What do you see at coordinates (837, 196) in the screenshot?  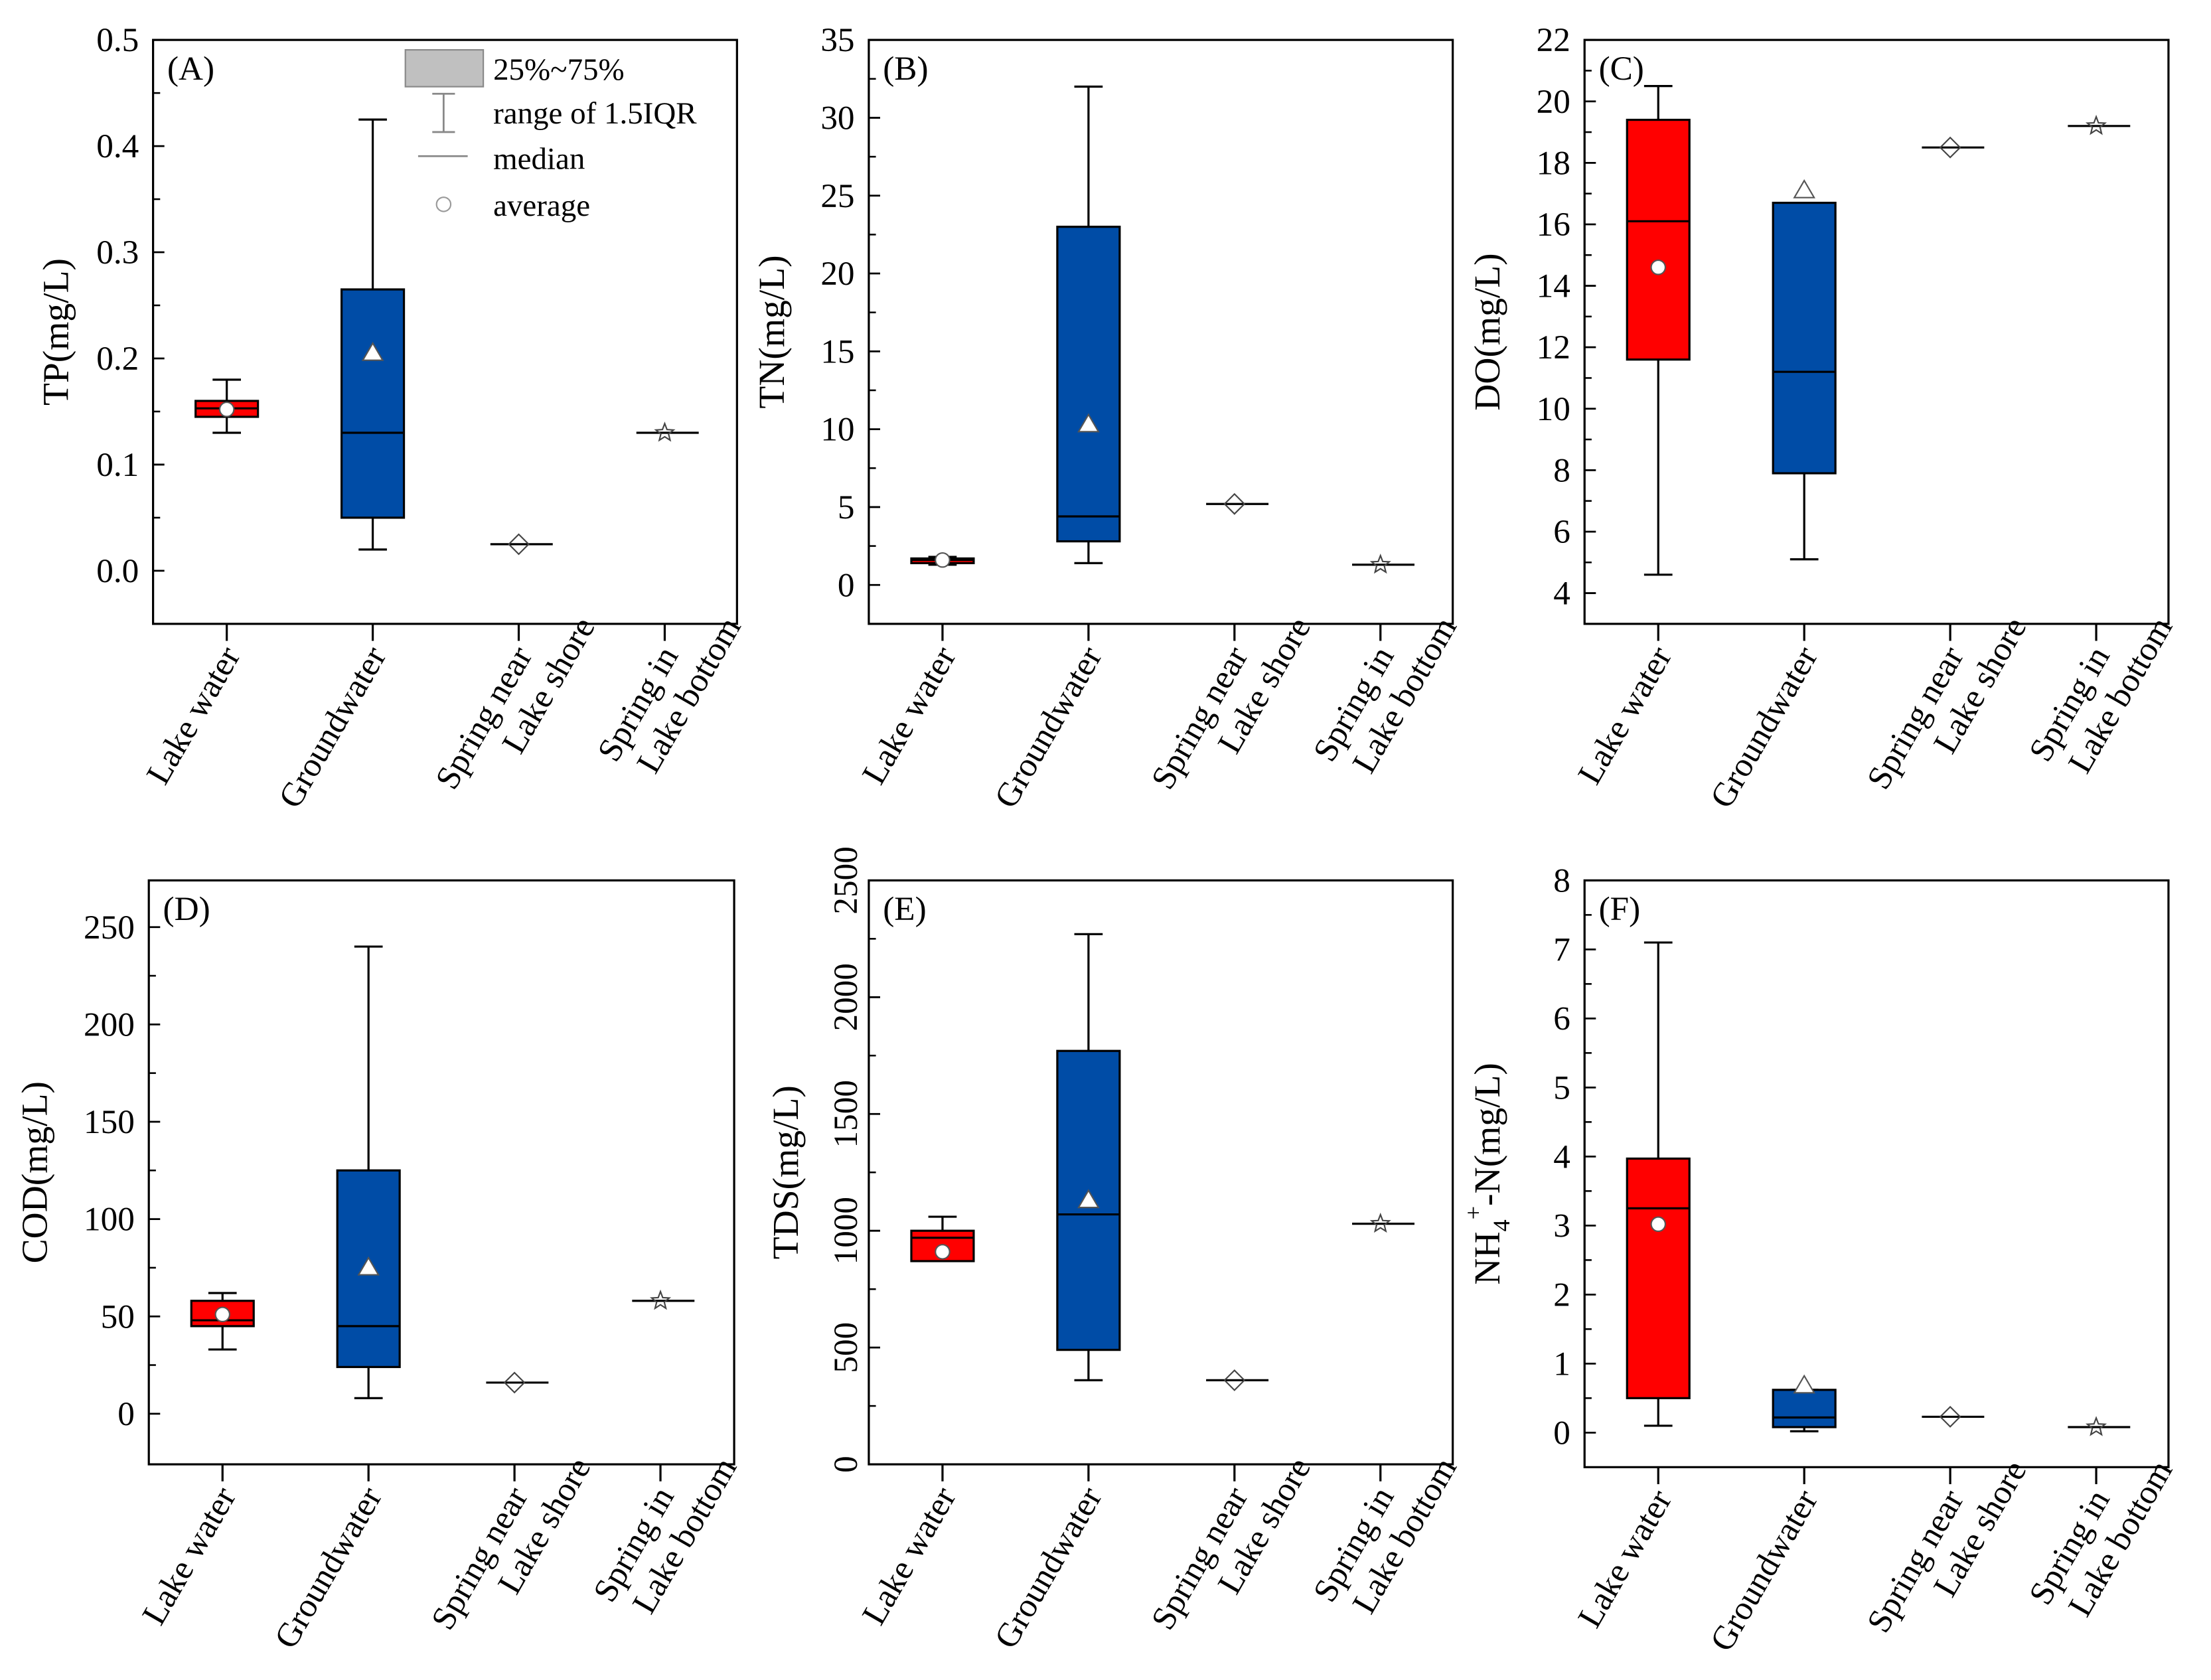 I see `y-tick-label: 25` at bounding box center [837, 196].